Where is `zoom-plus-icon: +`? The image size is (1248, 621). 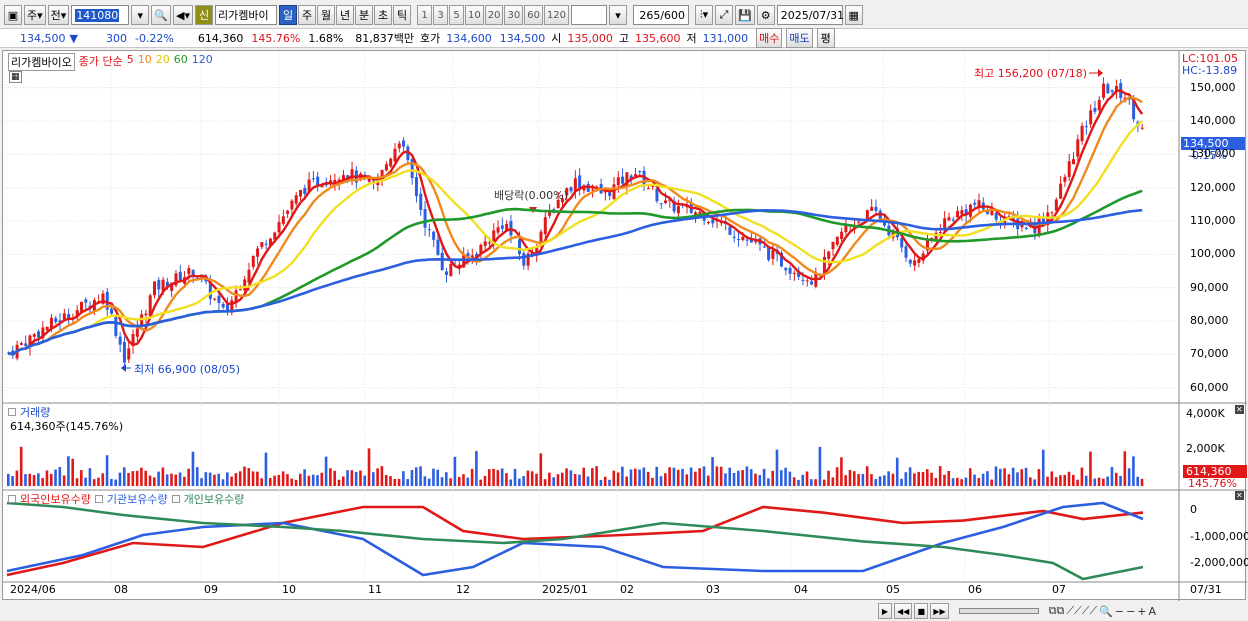 zoom-plus-icon: + is located at coordinates (1142, 611).